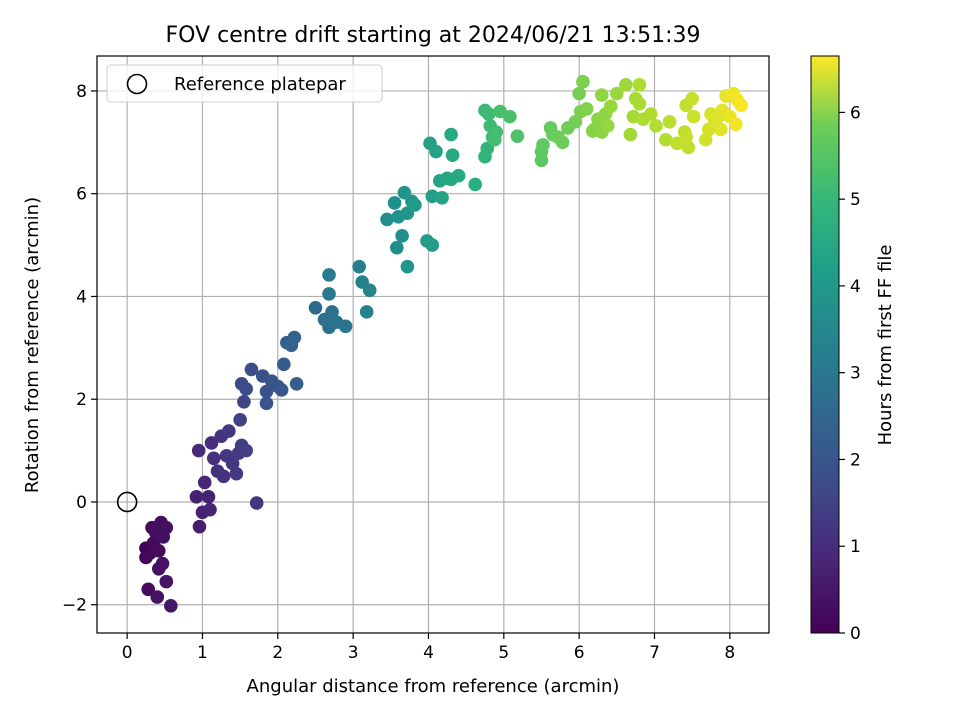 The height and width of the screenshot is (724, 960). What do you see at coordinates (127, 502) in the screenshot?
I see `reference-platepar-marker` at bounding box center [127, 502].